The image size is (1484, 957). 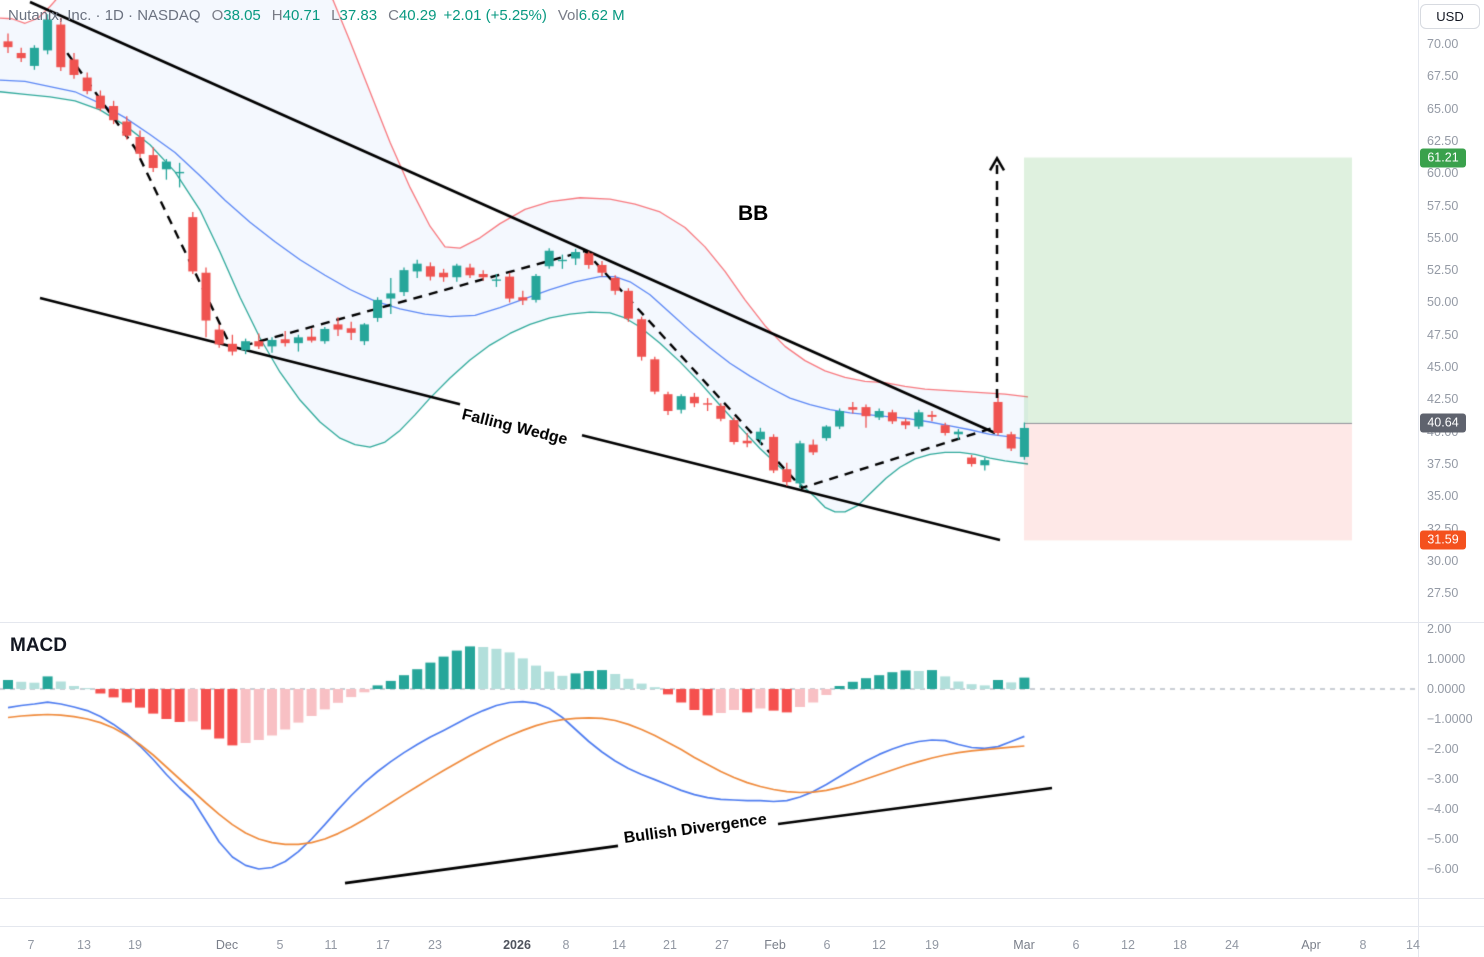 I want to click on price-tick: 45.00, so click(x=1443, y=367).